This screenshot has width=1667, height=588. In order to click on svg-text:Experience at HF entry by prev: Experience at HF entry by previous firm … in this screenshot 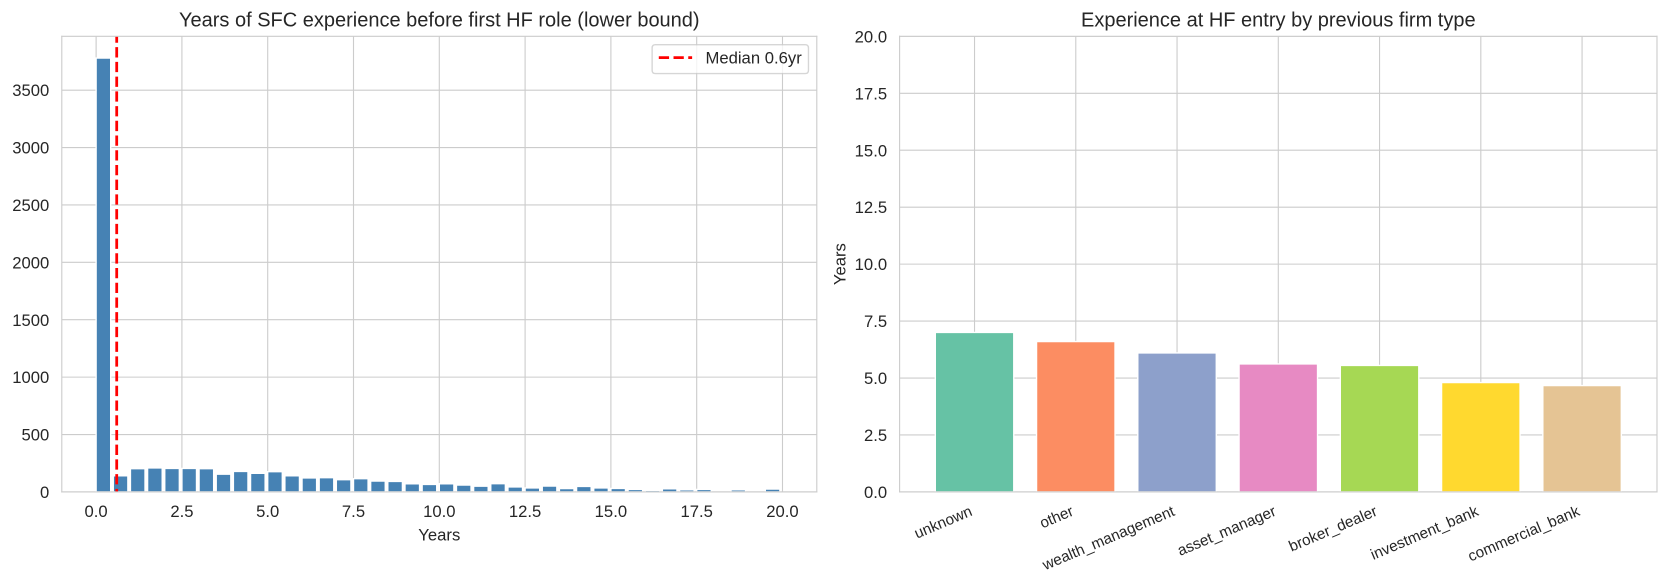, I will do `click(1278, 20)`.